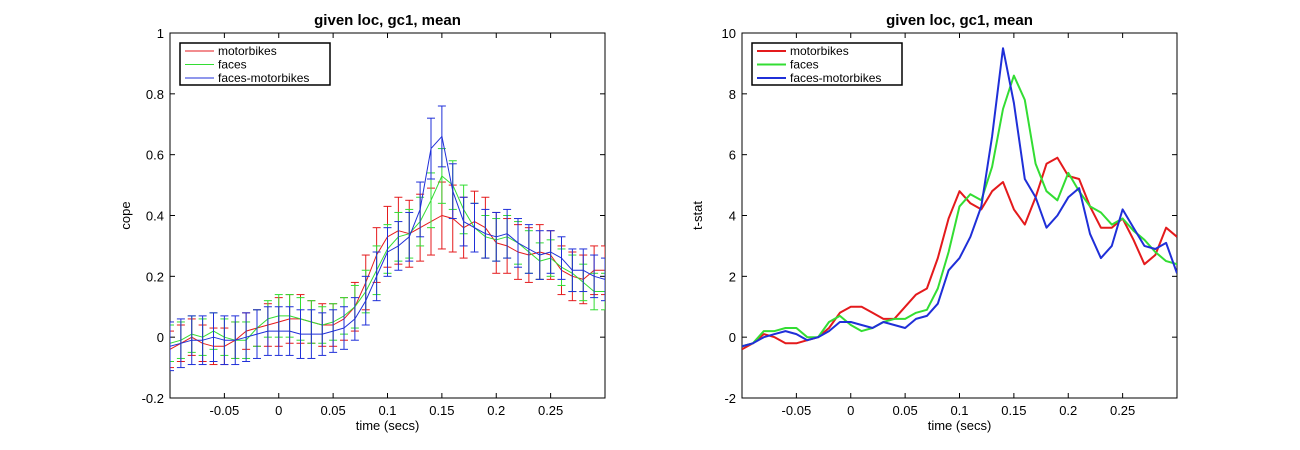 Image resolution: width=1300 pixels, height=450 pixels. What do you see at coordinates (155, 94) in the screenshot?
I see `y-tick-label: 0.8` at bounding box center [155, 94].